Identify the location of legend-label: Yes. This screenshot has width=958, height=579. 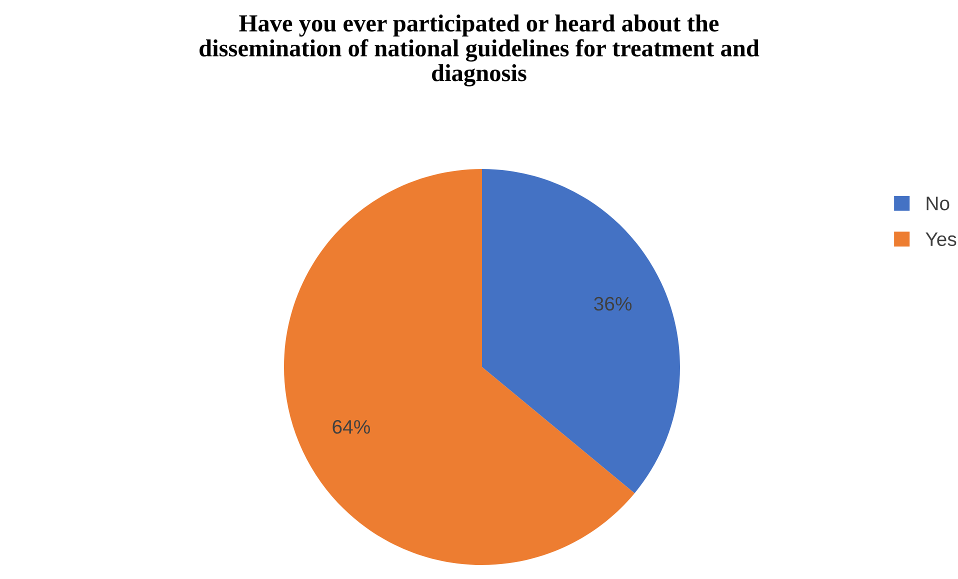
(941, 239).